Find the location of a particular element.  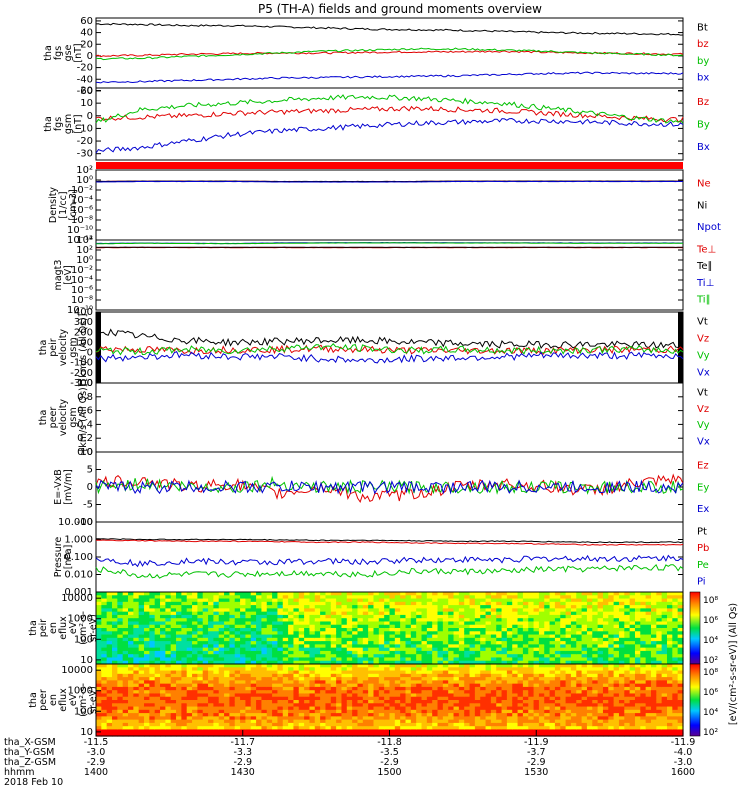

ylabel-peer-eflux-6: sr-eV) is located at coordinates (93, 700).